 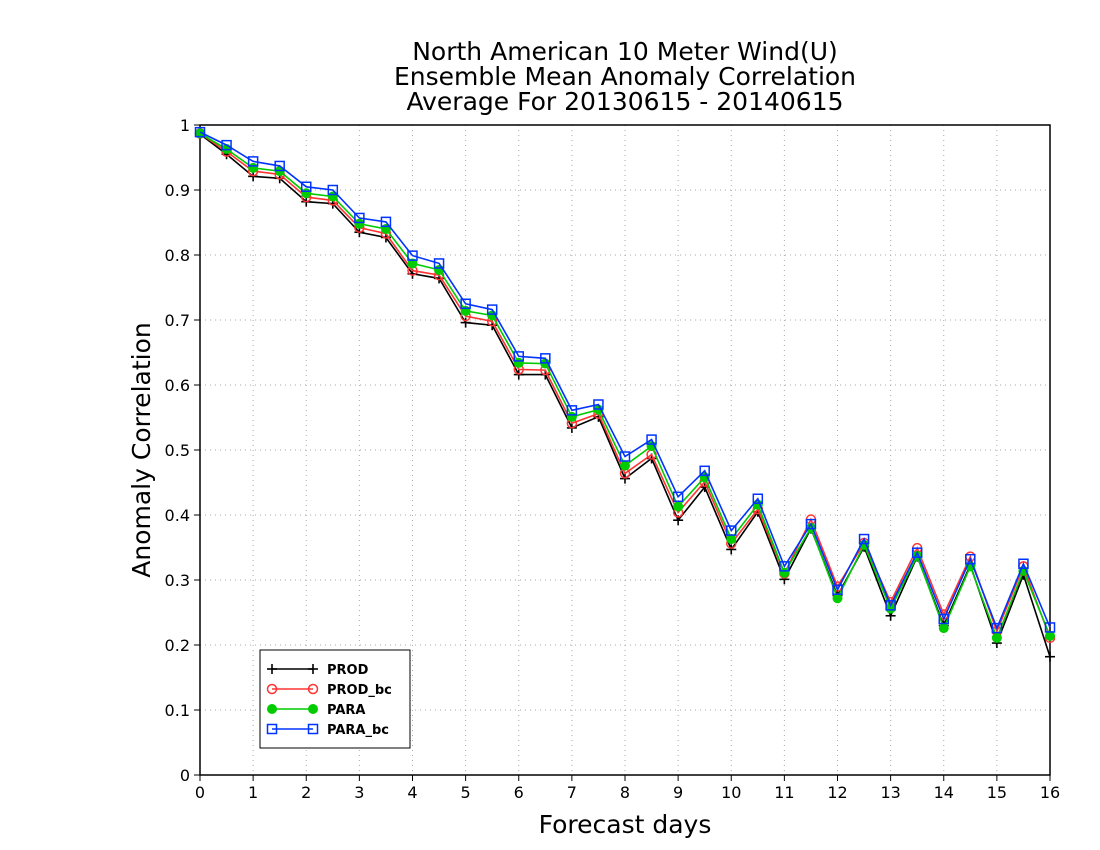 What do you see at coordinates (625, 824) in the screenshot?
I see `x-axis-title: Forecast days` at bounding box center [625, 824].